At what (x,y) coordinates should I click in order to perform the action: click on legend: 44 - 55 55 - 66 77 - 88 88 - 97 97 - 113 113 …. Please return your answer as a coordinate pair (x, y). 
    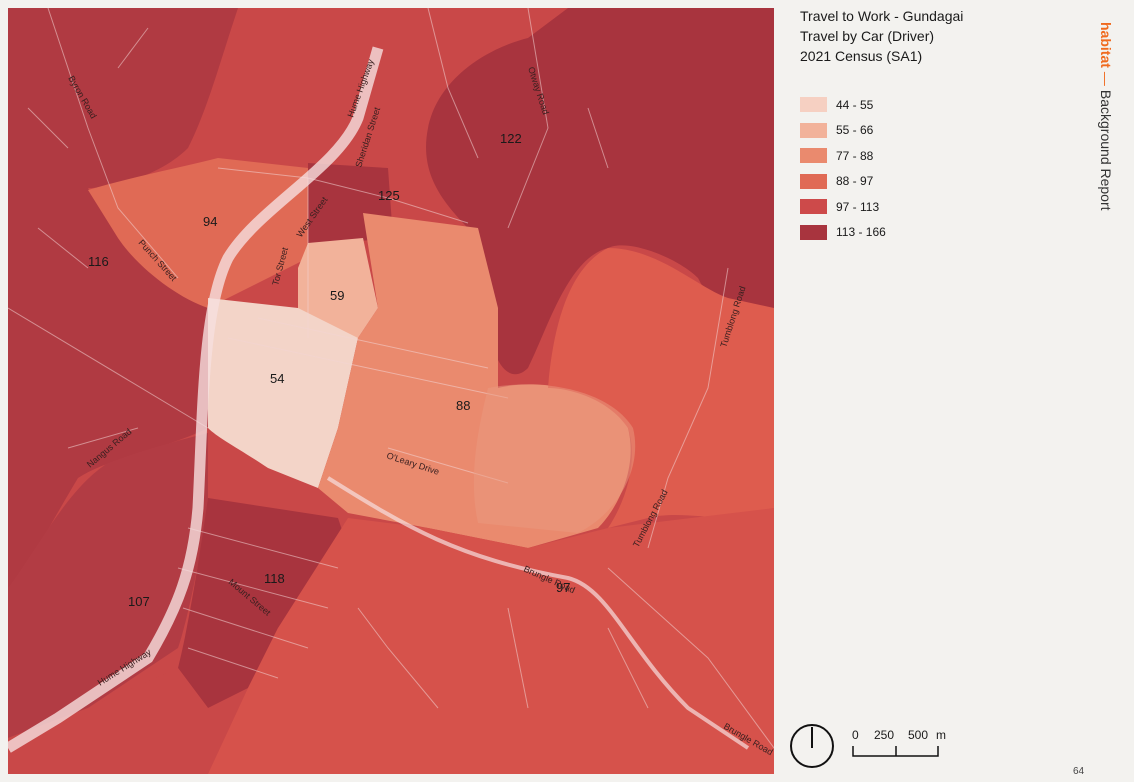
    Looking at the image, I should click on (843, 168).